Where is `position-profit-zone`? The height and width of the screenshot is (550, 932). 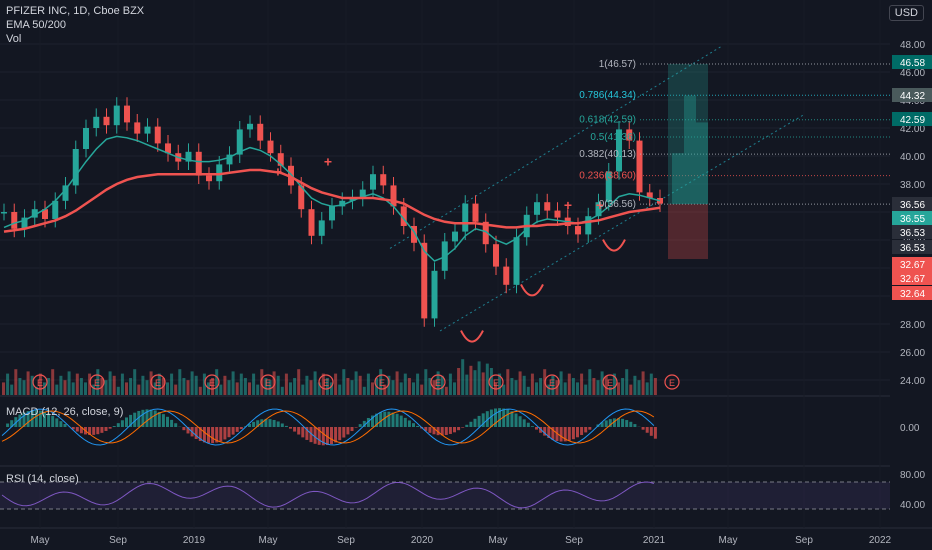
position-profit-zone is located at coordinates (688, 134).